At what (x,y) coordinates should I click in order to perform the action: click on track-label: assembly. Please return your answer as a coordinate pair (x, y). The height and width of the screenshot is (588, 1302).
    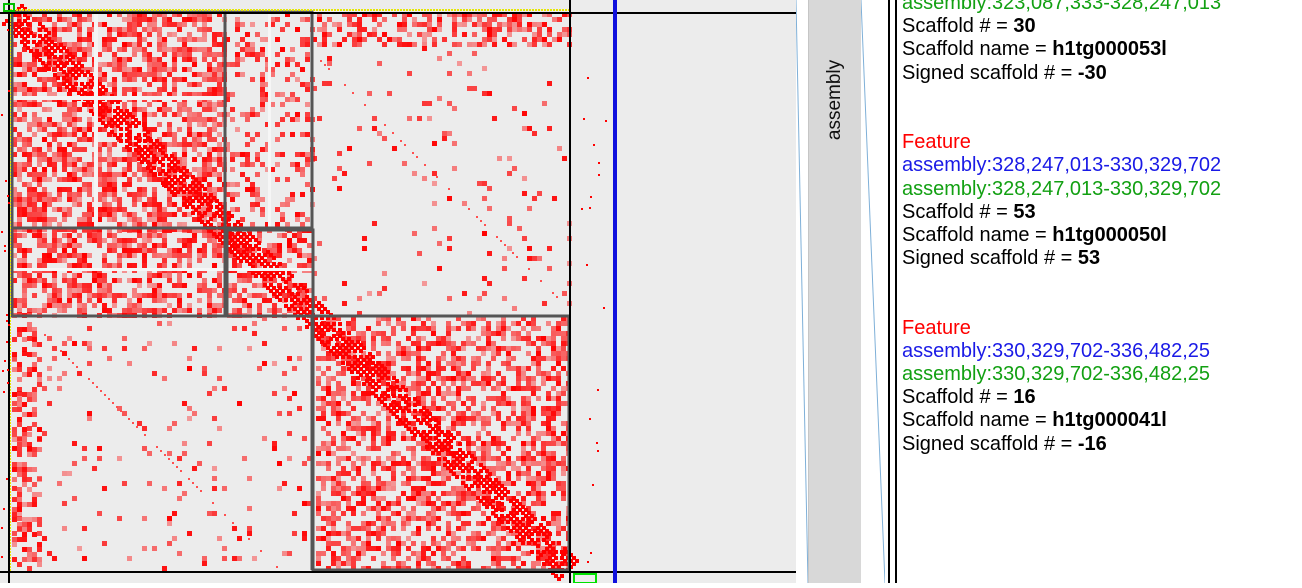
    Looking at the image, I should click on (835, 100).